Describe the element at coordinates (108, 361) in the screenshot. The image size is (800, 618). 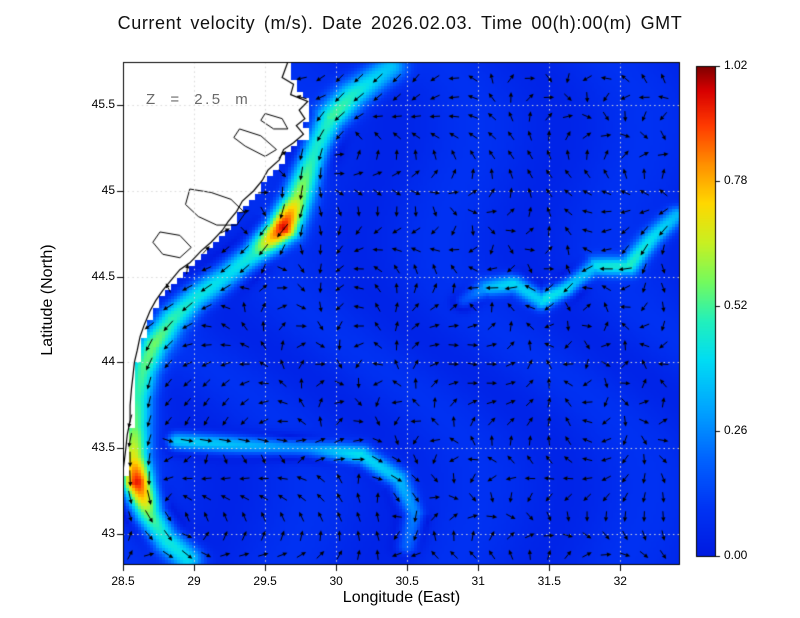
I see `y-tick-label: 44` at that location.